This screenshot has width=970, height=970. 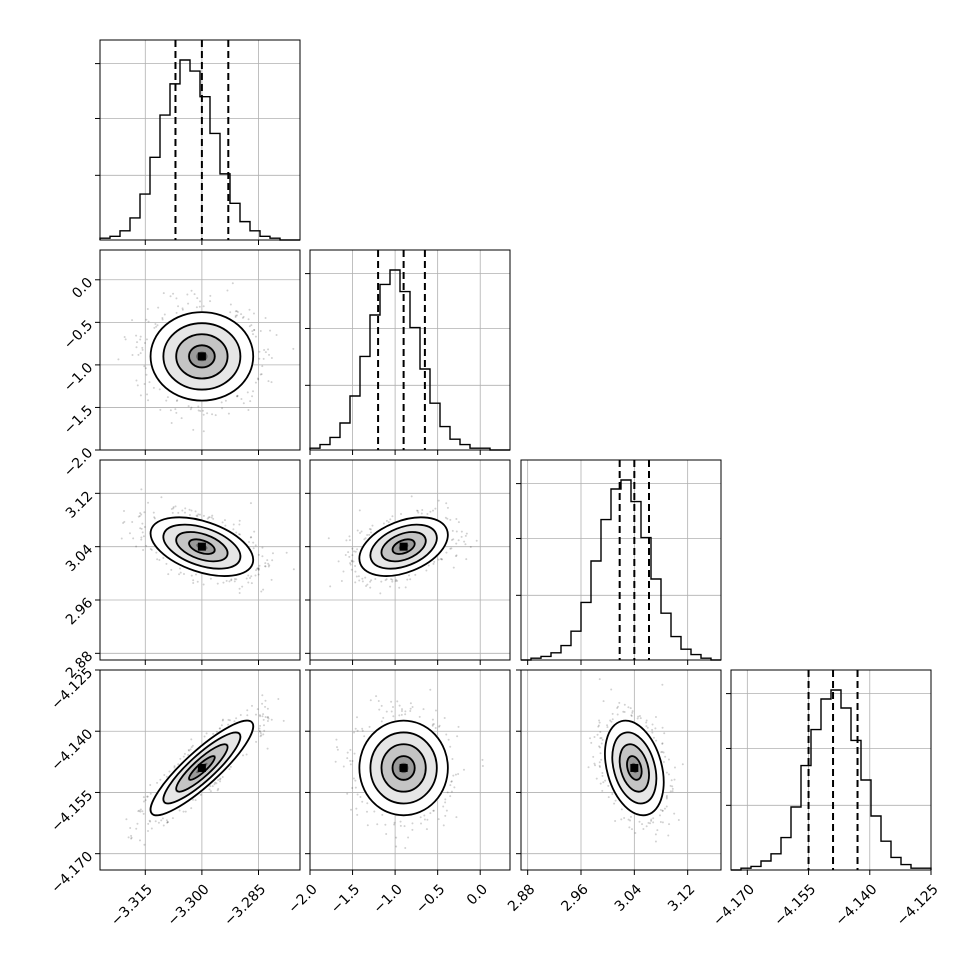 What do you see at coordinates (132, 905) in the screenshot?
I see `x-tick-label: −3.315` at bounding box center [132, 905].